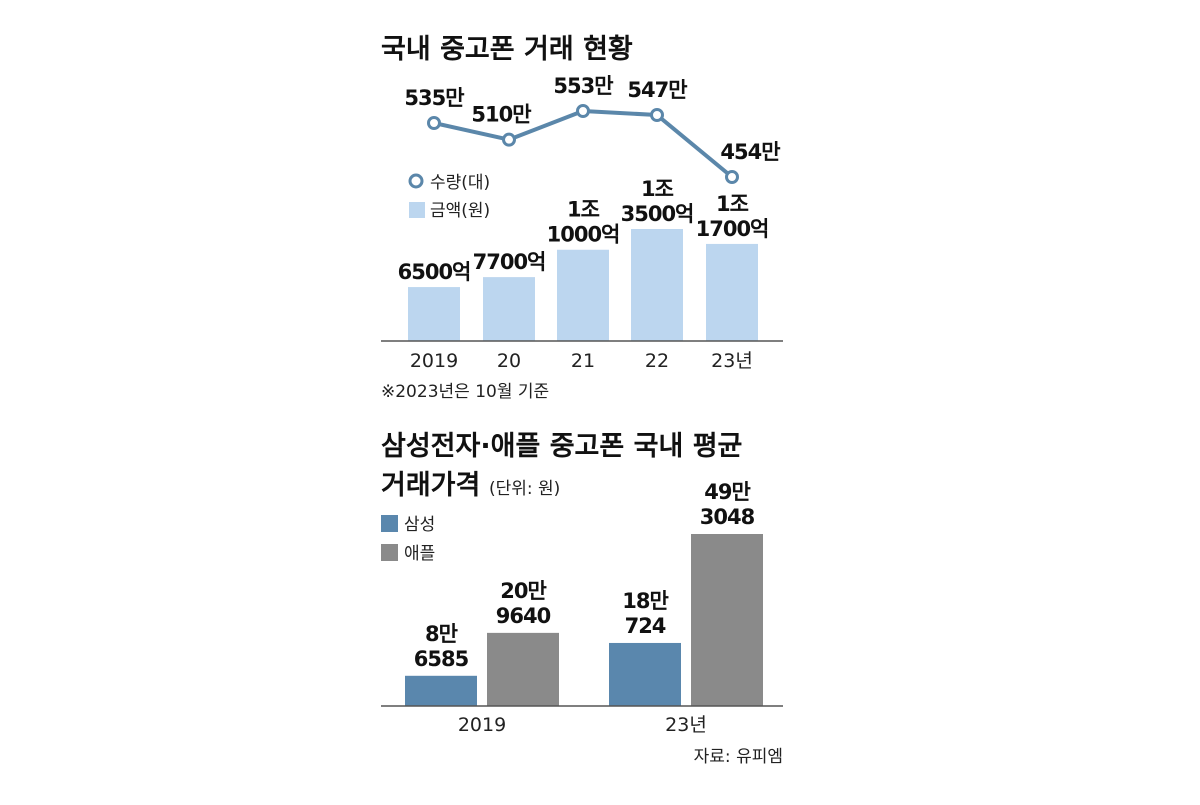  I want to click on chart2-unit-note: (단위: 원), so click(524, 489).